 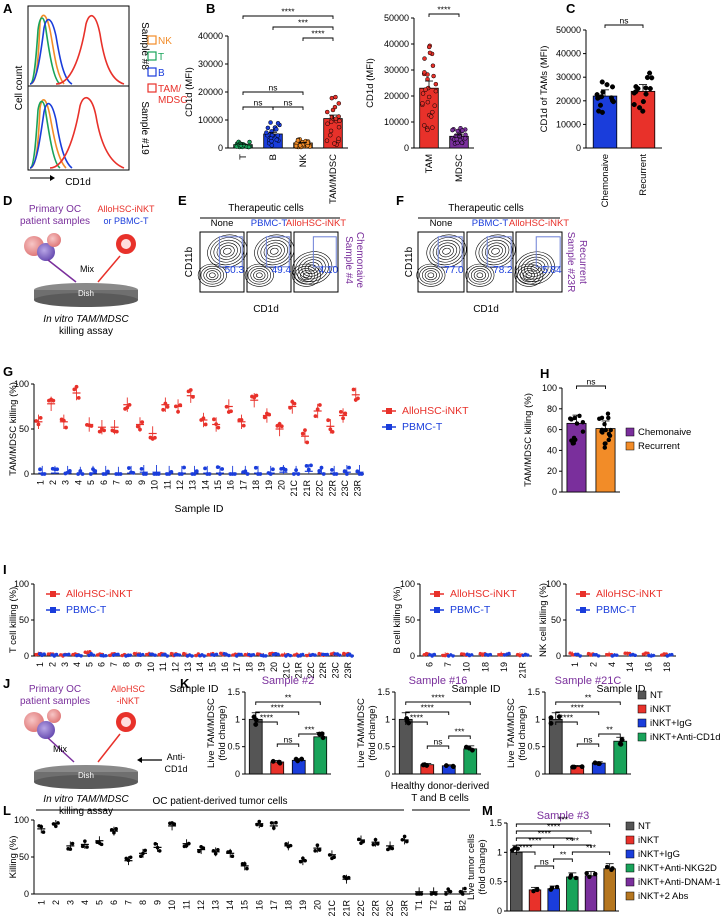 I want to click on bar, so click(x=553, y=900).